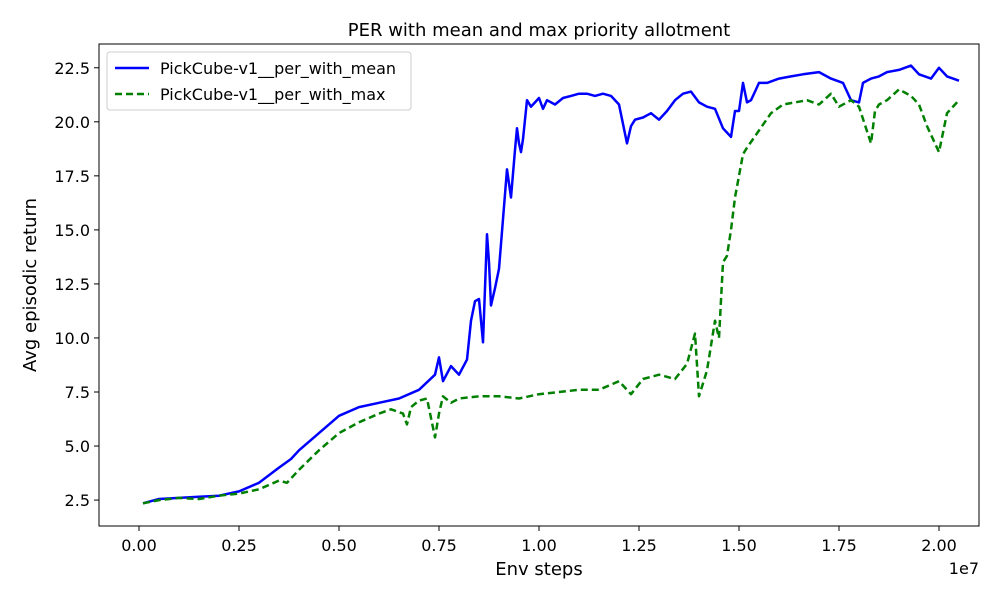 Image resolution: width=1000 pixels, height=600 pixels. What do you see at coordinates (72, 122) in the screenshot?
I see `y-tick-label: 20.0` at bounding box center [72, 122].